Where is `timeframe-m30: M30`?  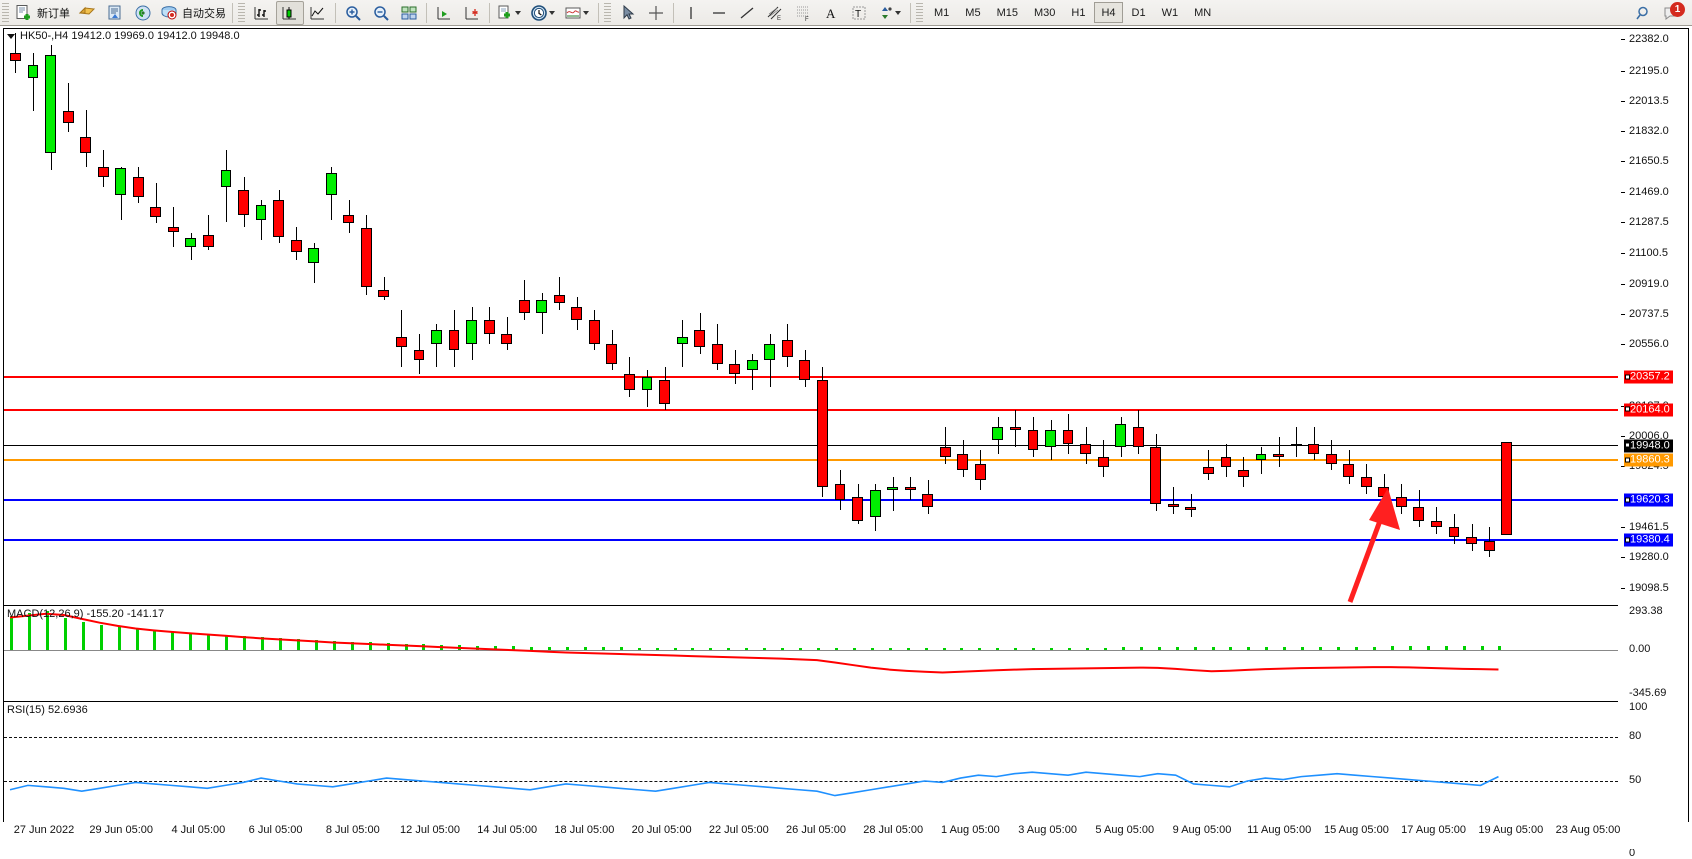
timeframe-m30: M30 is located at coordinates (1044, 12).